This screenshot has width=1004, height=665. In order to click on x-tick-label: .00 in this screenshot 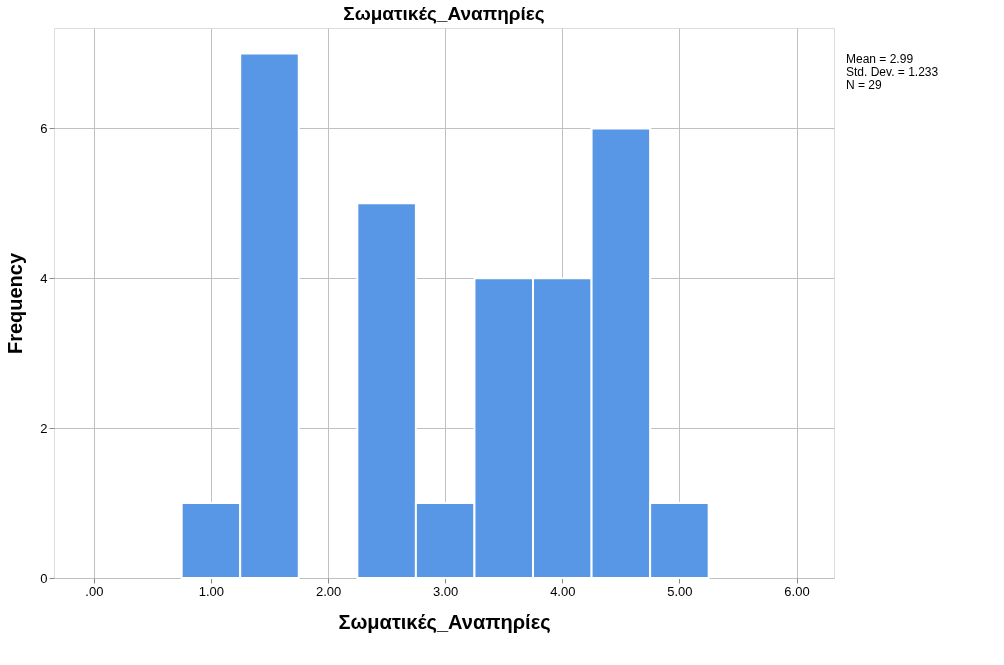, I will do `click(94, 591)`.